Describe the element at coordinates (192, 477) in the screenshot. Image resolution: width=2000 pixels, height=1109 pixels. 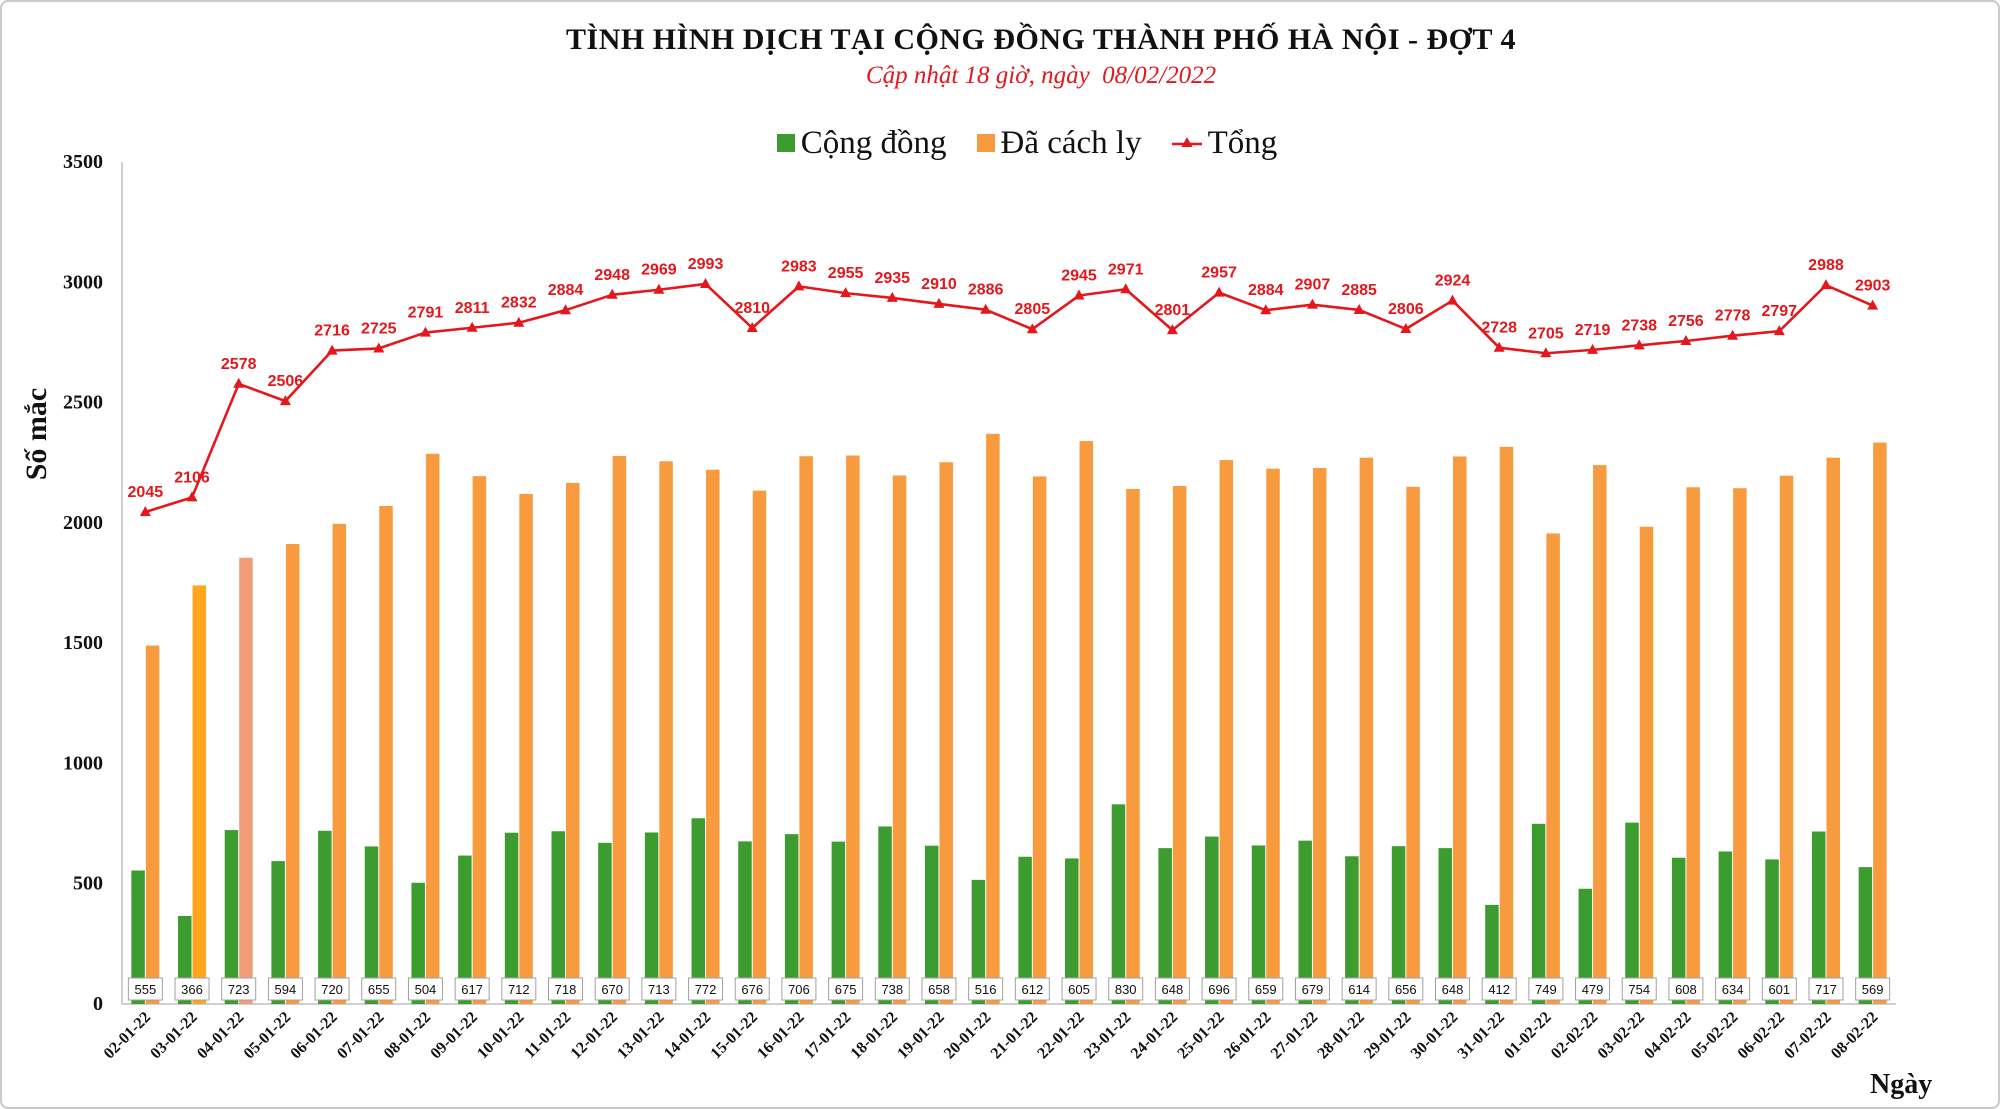
I see `data-label-tong: 2106` at that location.